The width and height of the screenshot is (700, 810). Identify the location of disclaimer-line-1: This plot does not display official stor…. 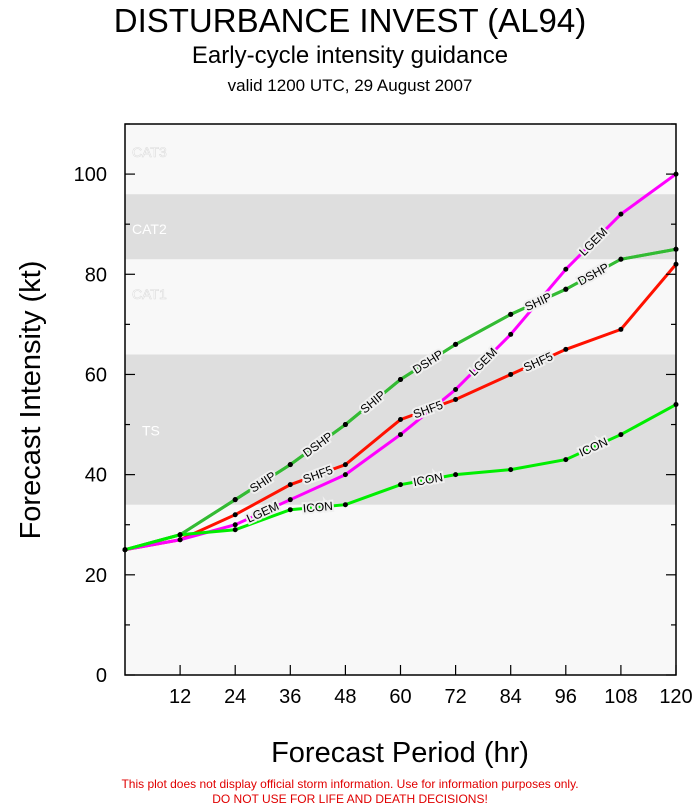
(350, 784).